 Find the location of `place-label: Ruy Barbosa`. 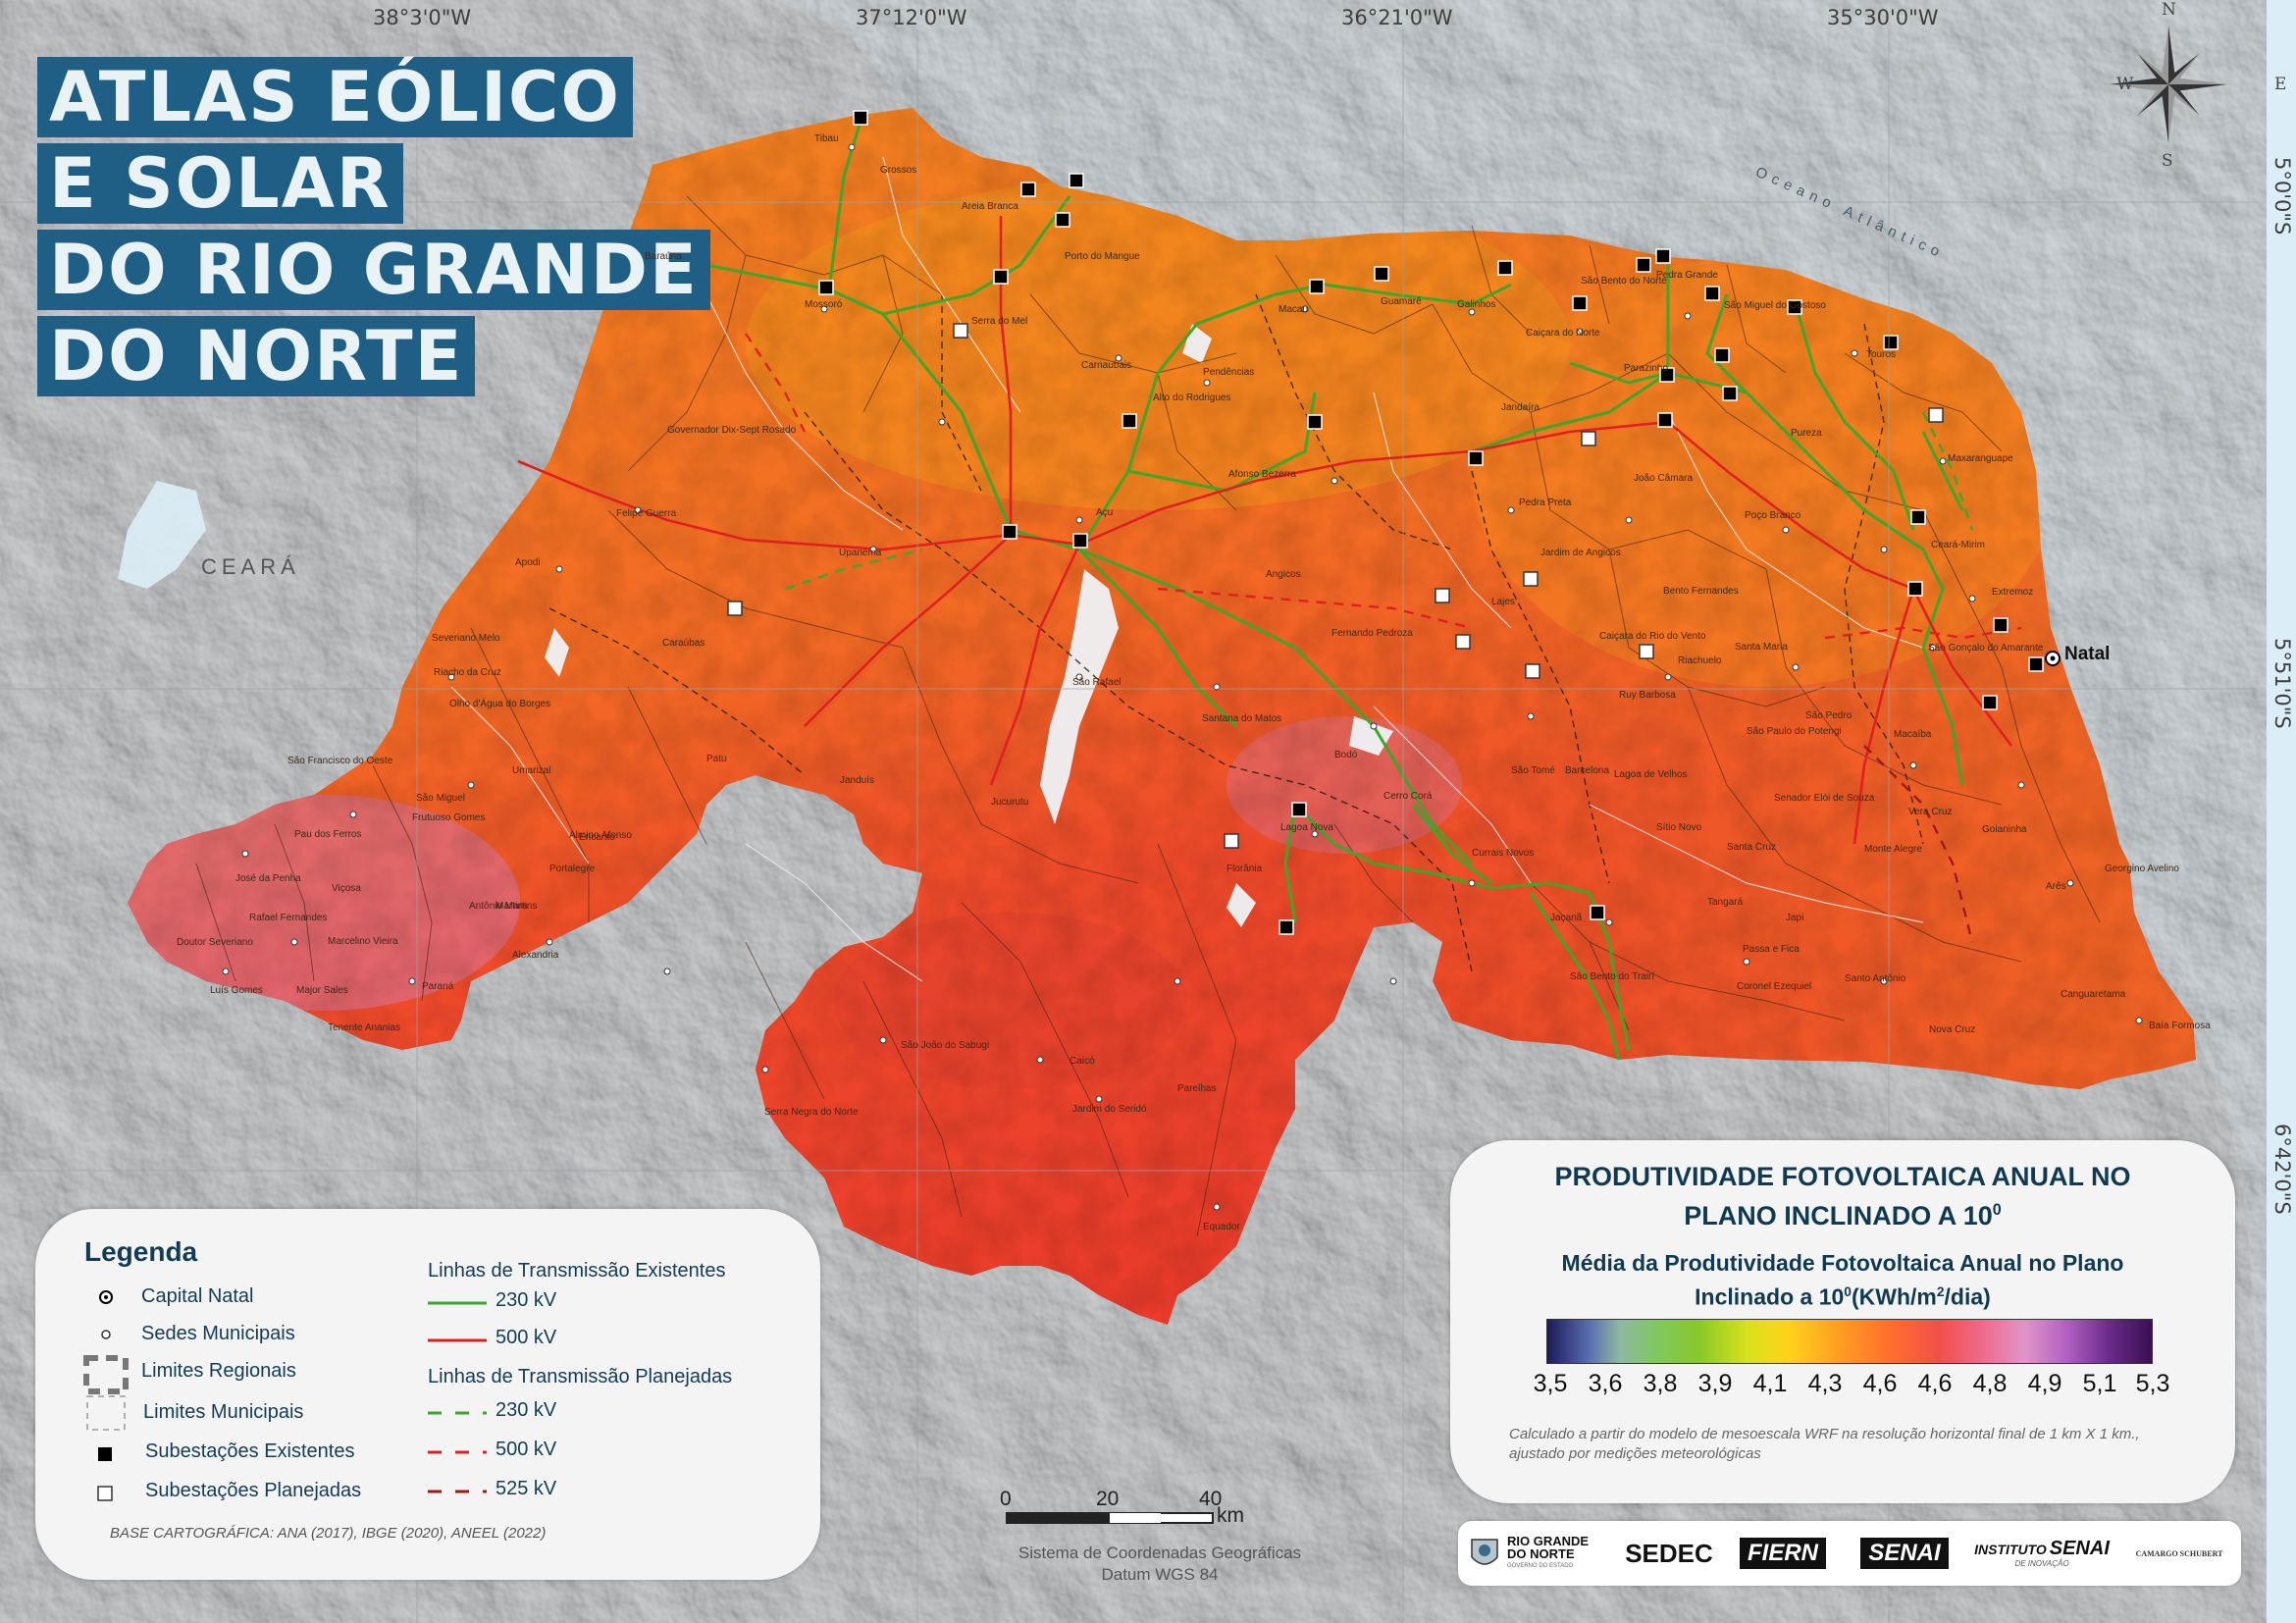

place-label: Ruy Barbosa is located at coordinates (1647, 695).